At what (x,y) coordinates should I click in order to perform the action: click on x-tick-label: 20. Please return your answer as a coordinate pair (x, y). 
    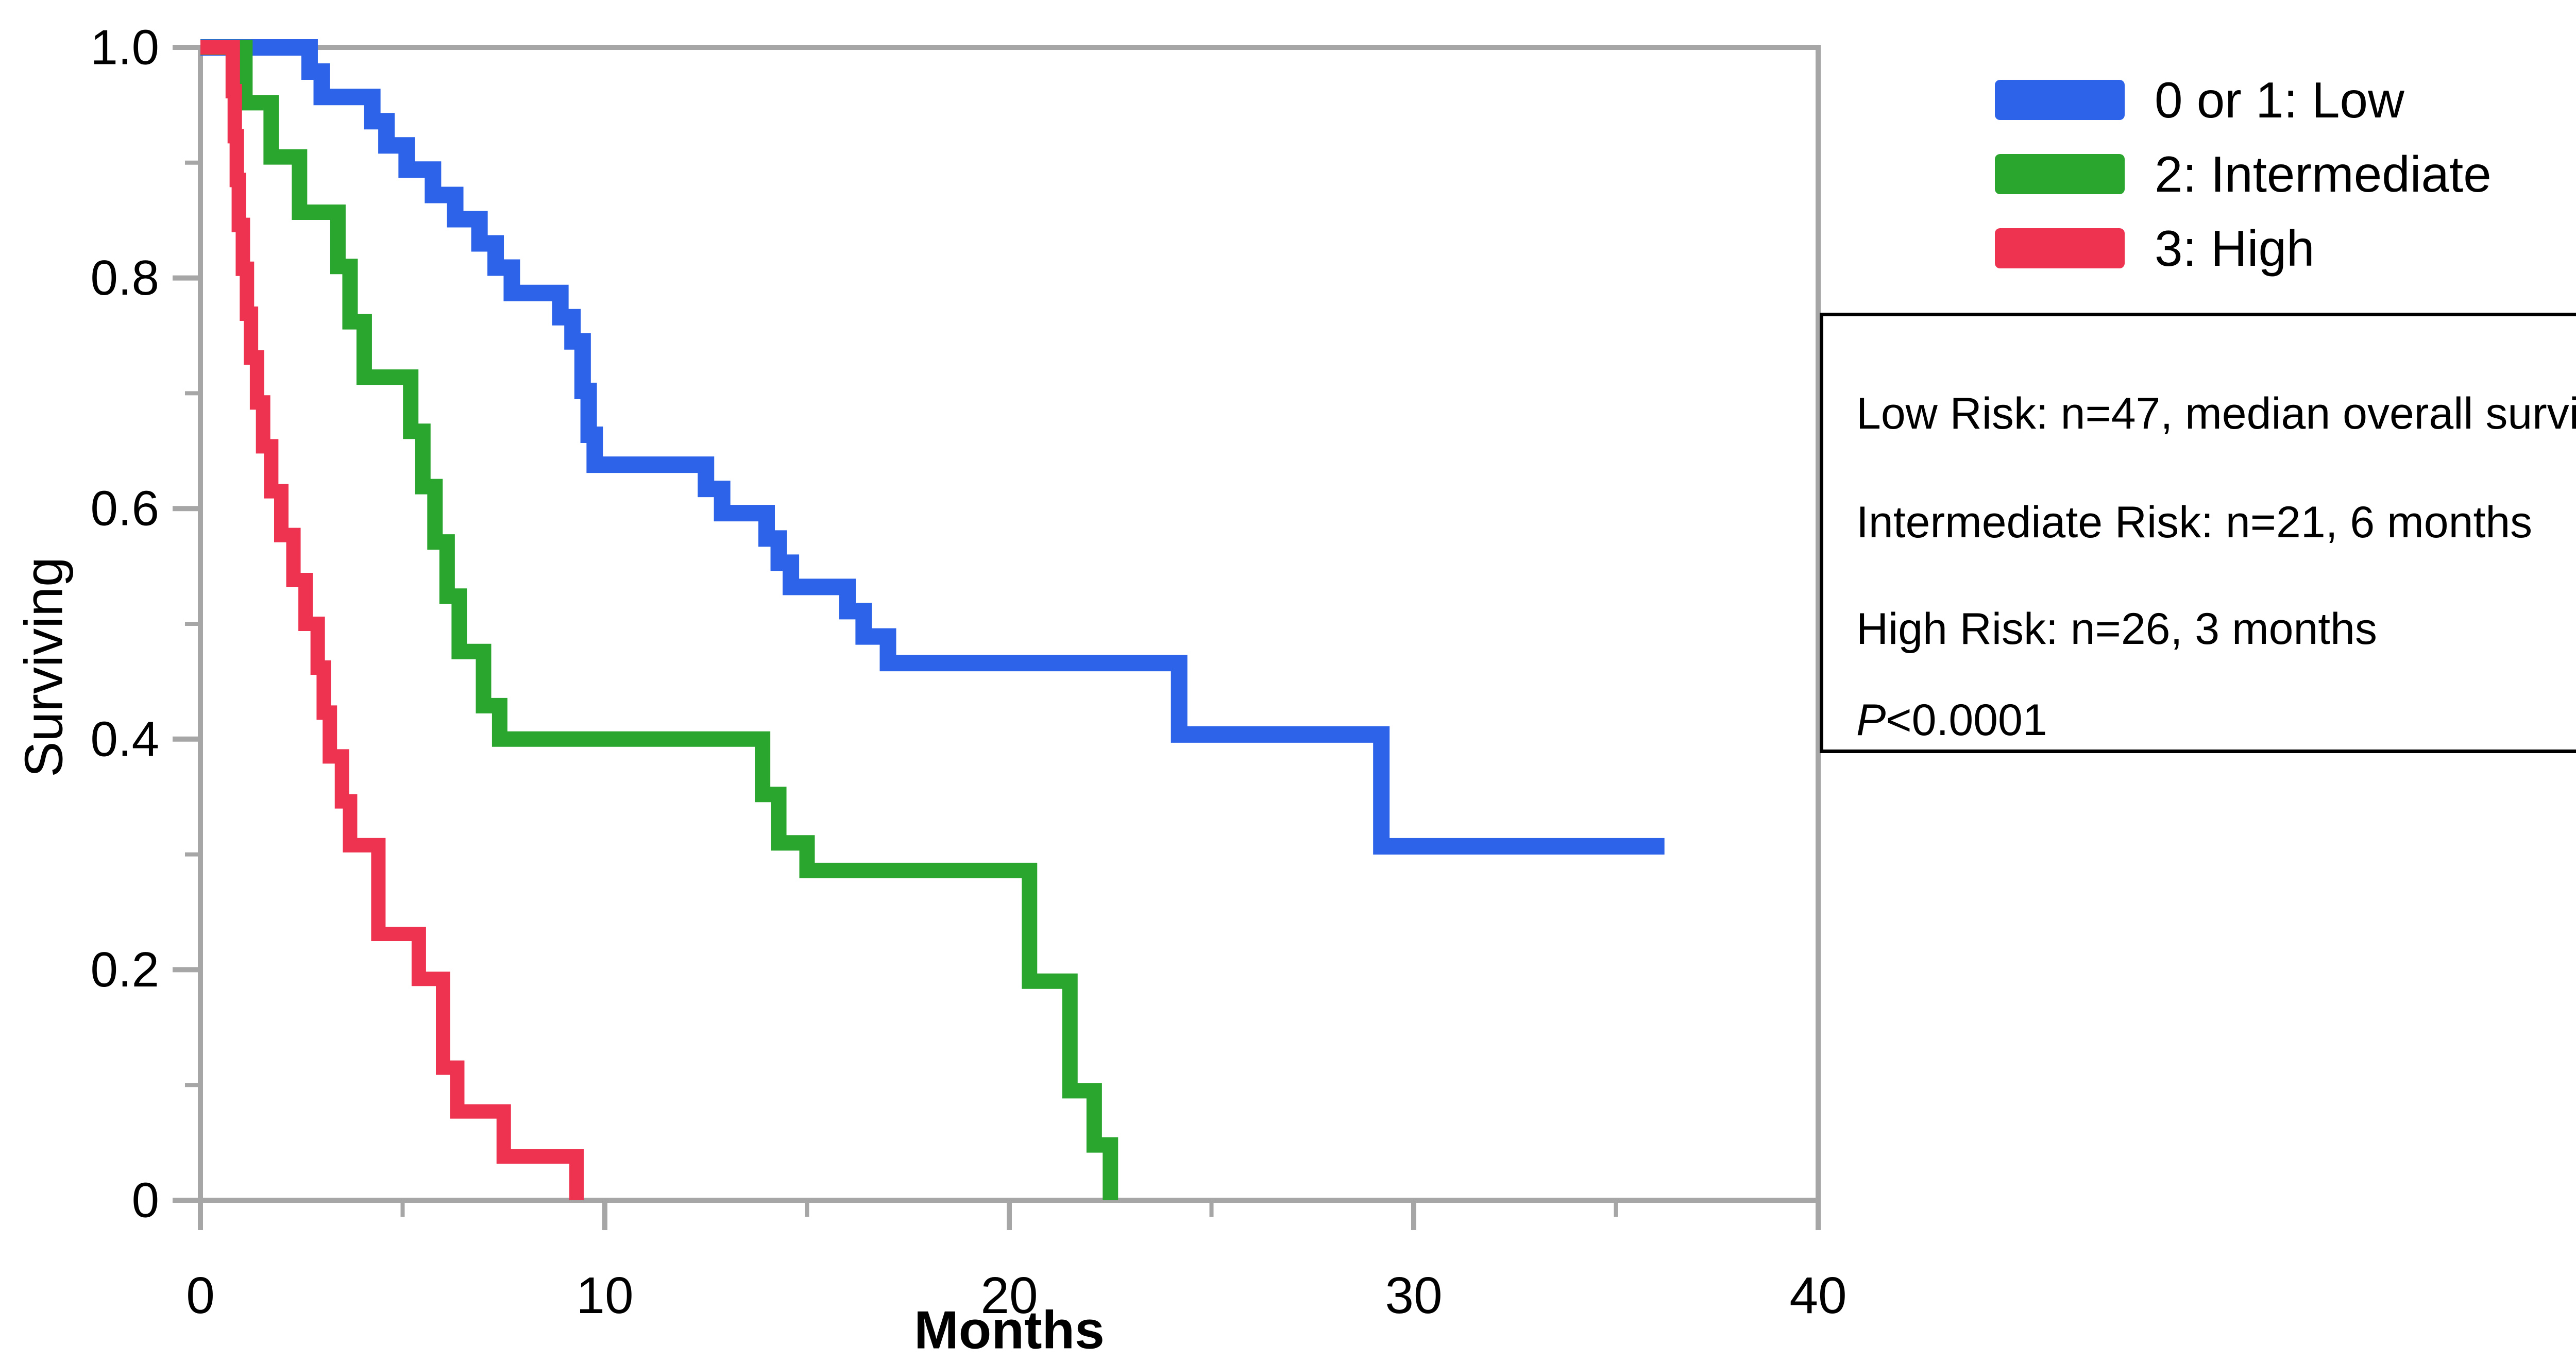
    Looking at the image, I should click on (1009, 1296).